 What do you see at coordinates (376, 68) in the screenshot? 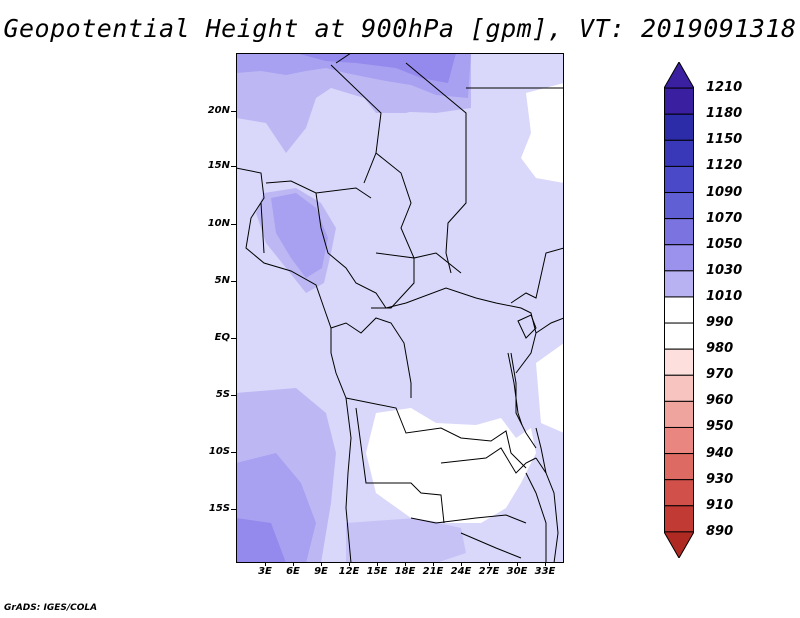
I see `contour-1070-north` at bounding box center [376, 68].